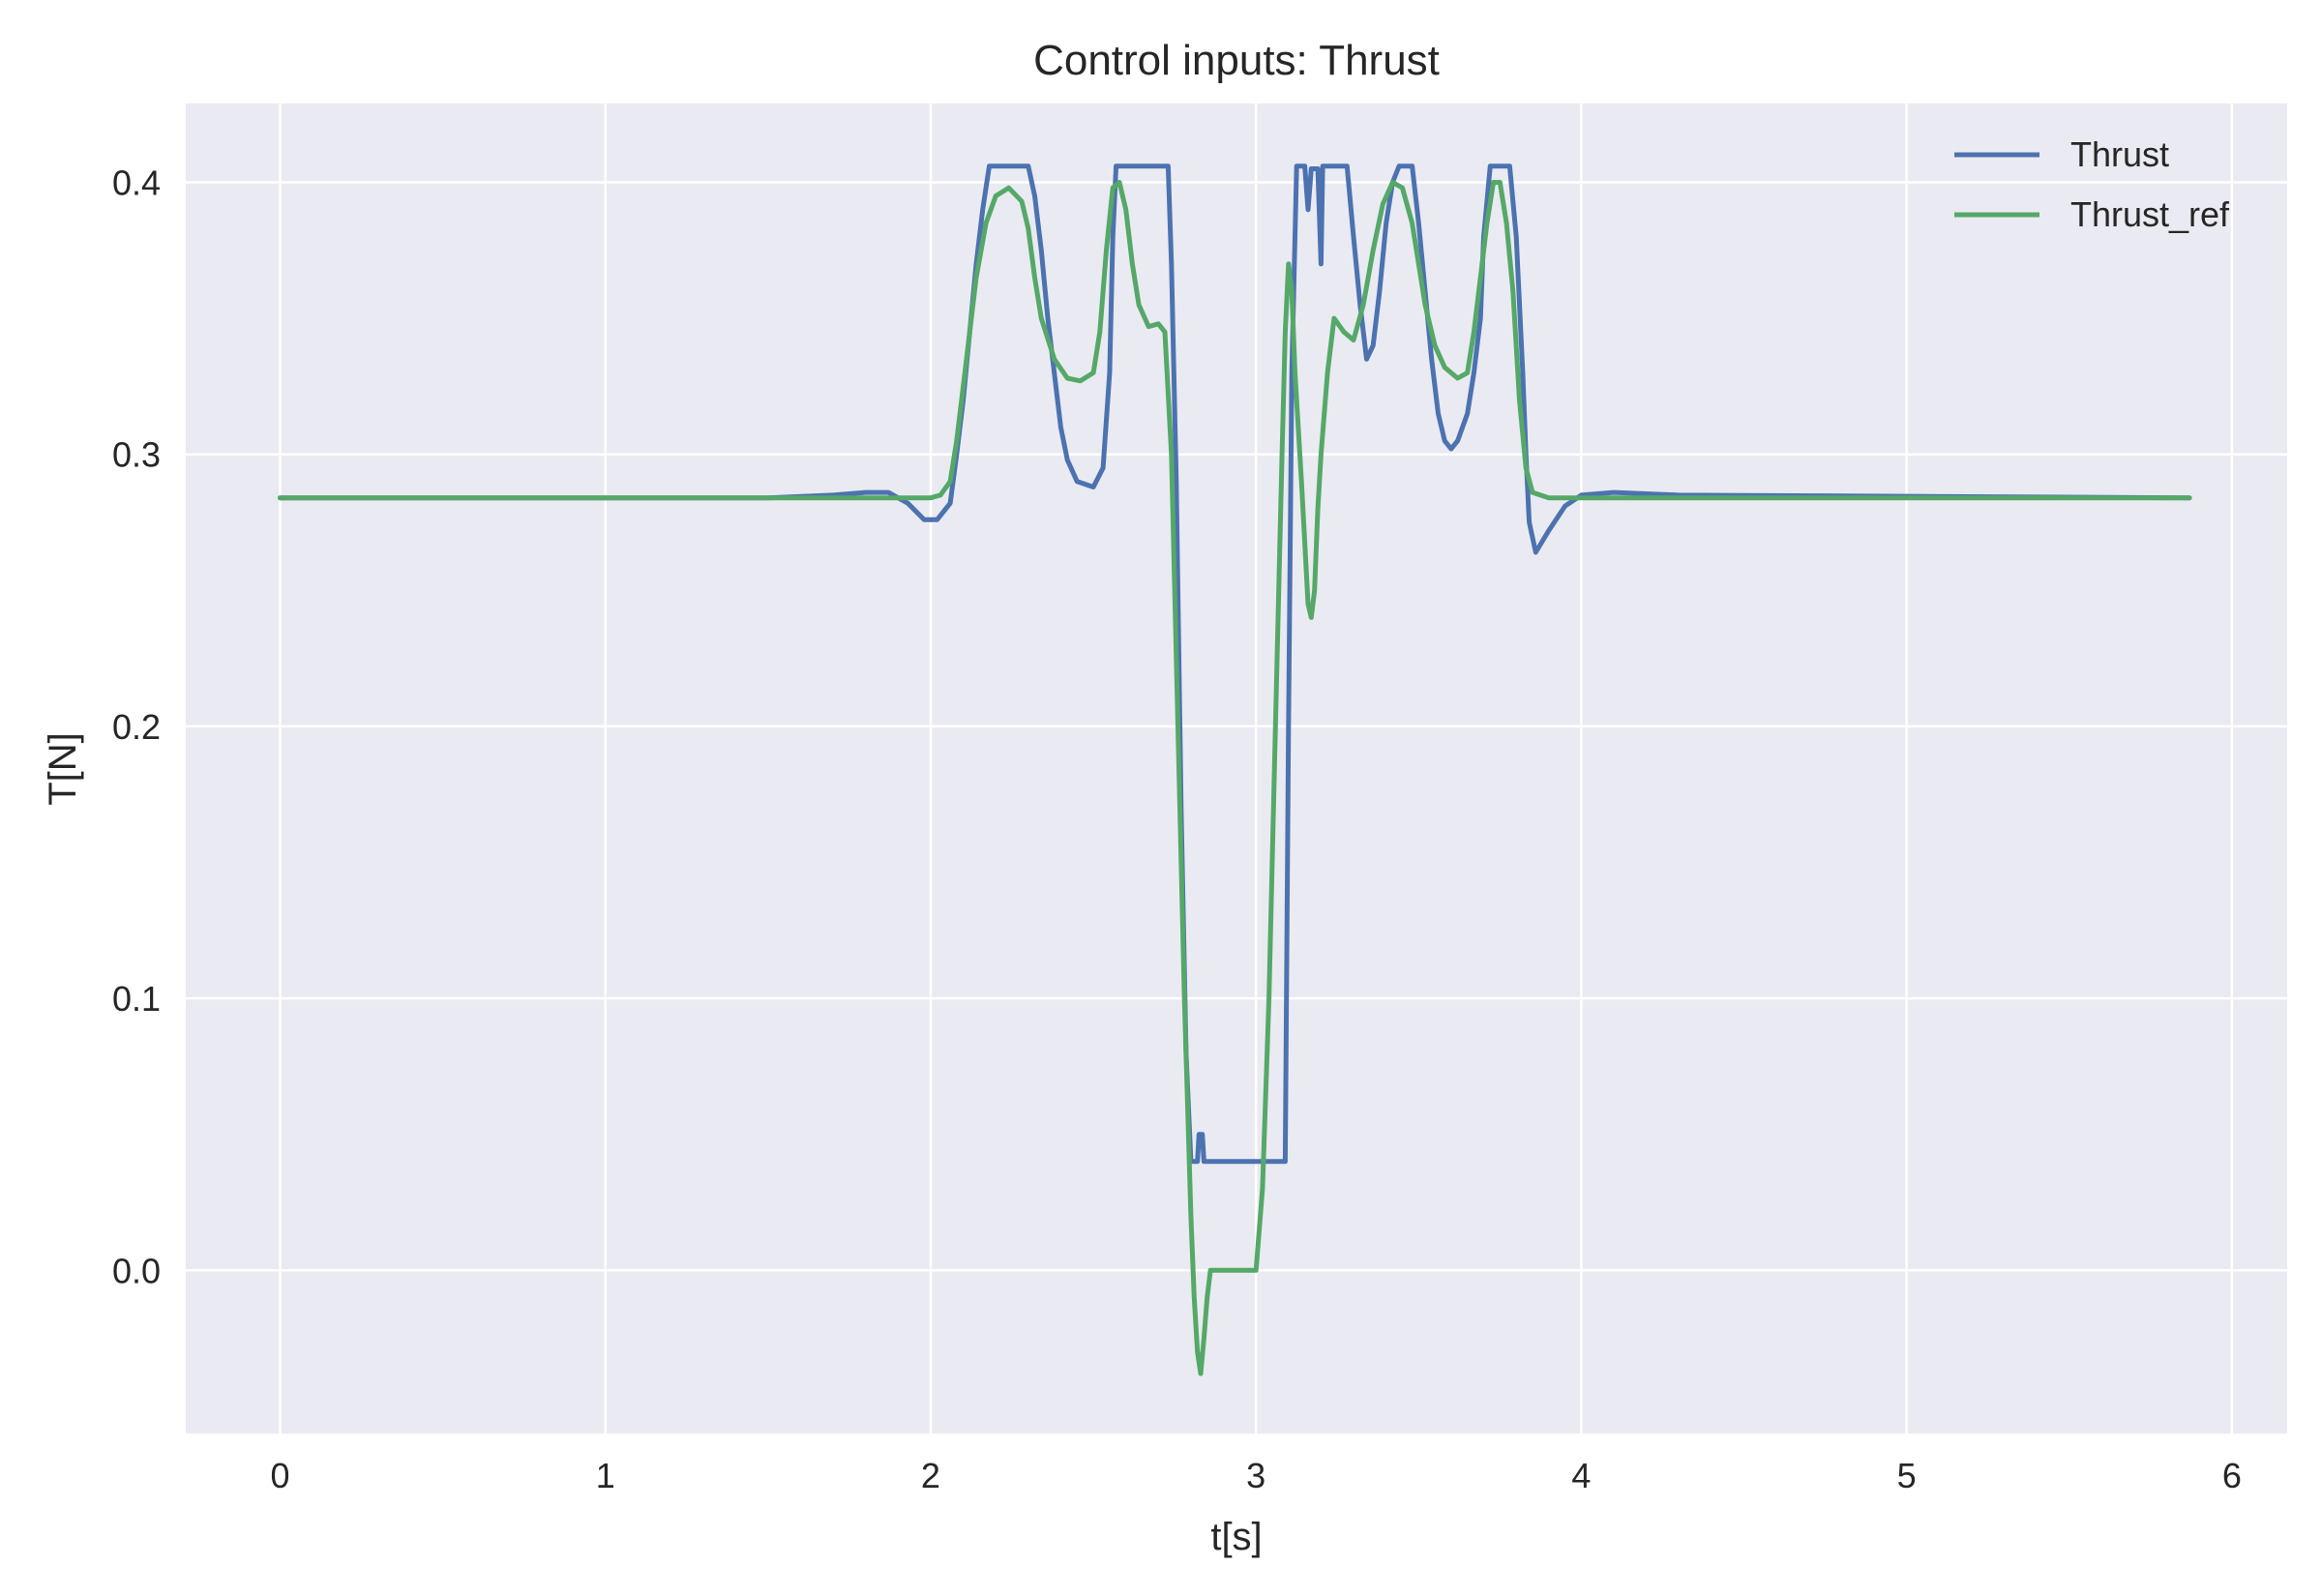 Image resolution: width=2322 pixels, height=1596 pixels. Describe the element at coordinates (605, 1475) in the screenshot. I see `x-tick-label: 1` at that location.